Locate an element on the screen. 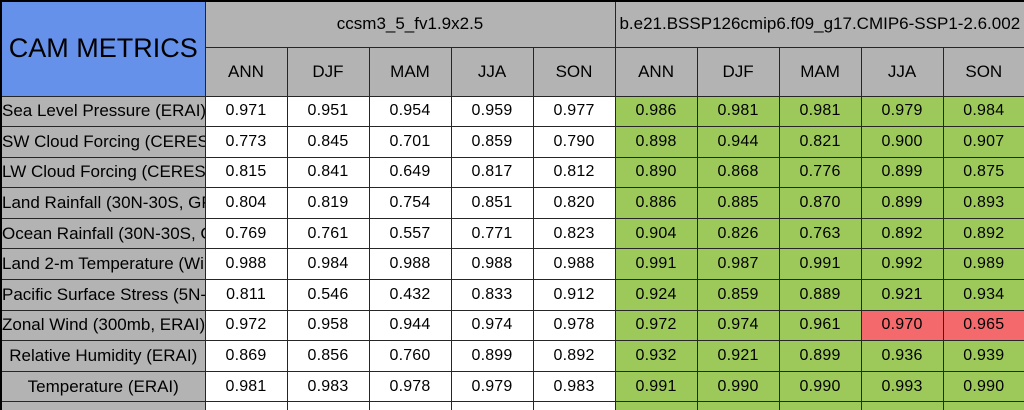 The height and width of the screenshot is (410, 1024). row-label-cell: SW Cloud Forcing (CERES-EBAF) is located at coordinates (103, 142).